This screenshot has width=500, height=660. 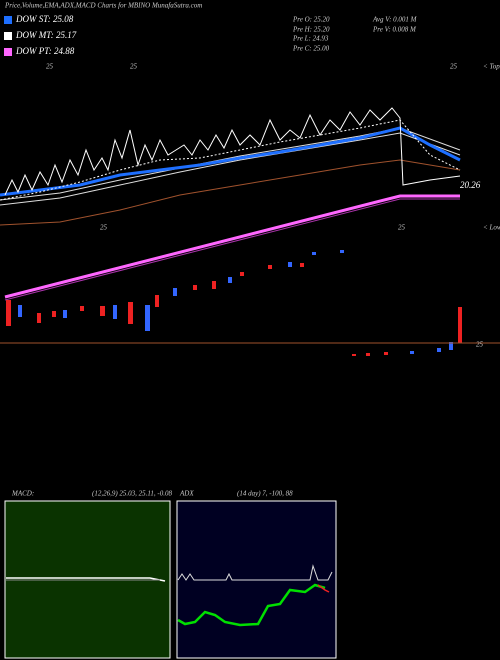 I want to click on macd-params: (12,26,9) 25.03, 25.11, -0.08, so click(x=132, y=494).